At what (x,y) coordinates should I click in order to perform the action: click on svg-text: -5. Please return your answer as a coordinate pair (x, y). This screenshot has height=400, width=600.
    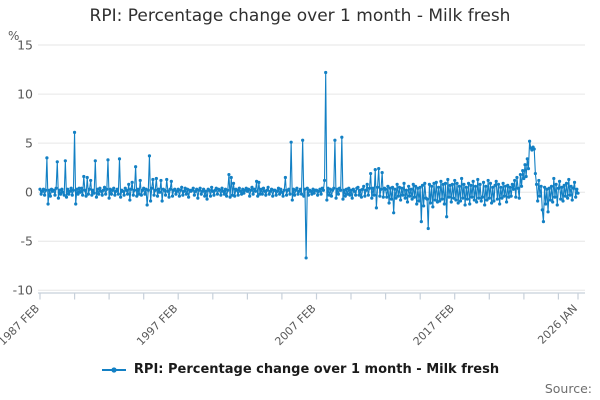
    Looking at the image, I should click on (27, 241).